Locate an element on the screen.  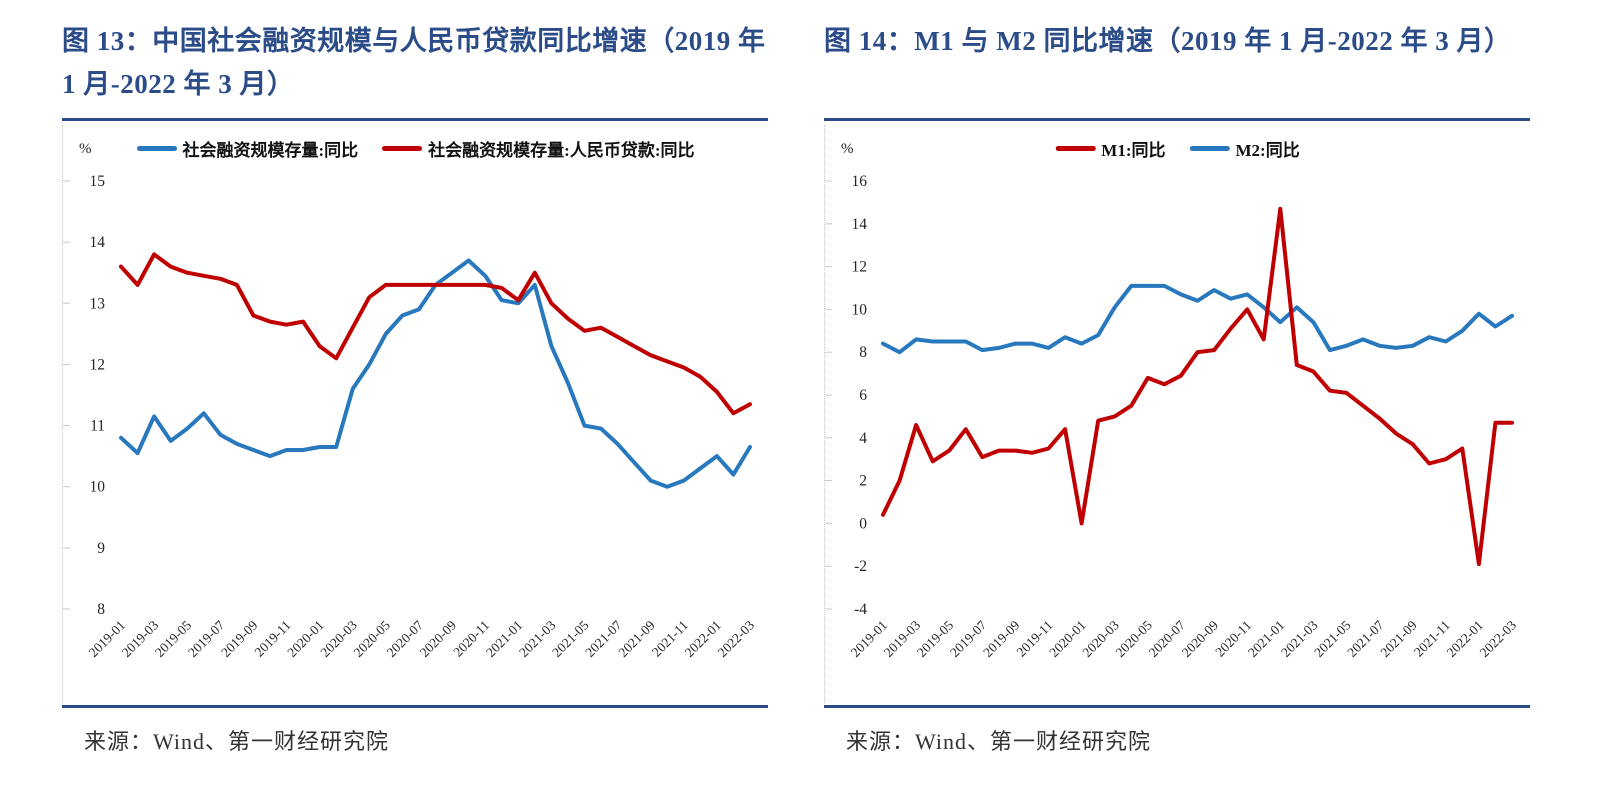
y-tick-label: 6 is located at coordinates (863, 395).